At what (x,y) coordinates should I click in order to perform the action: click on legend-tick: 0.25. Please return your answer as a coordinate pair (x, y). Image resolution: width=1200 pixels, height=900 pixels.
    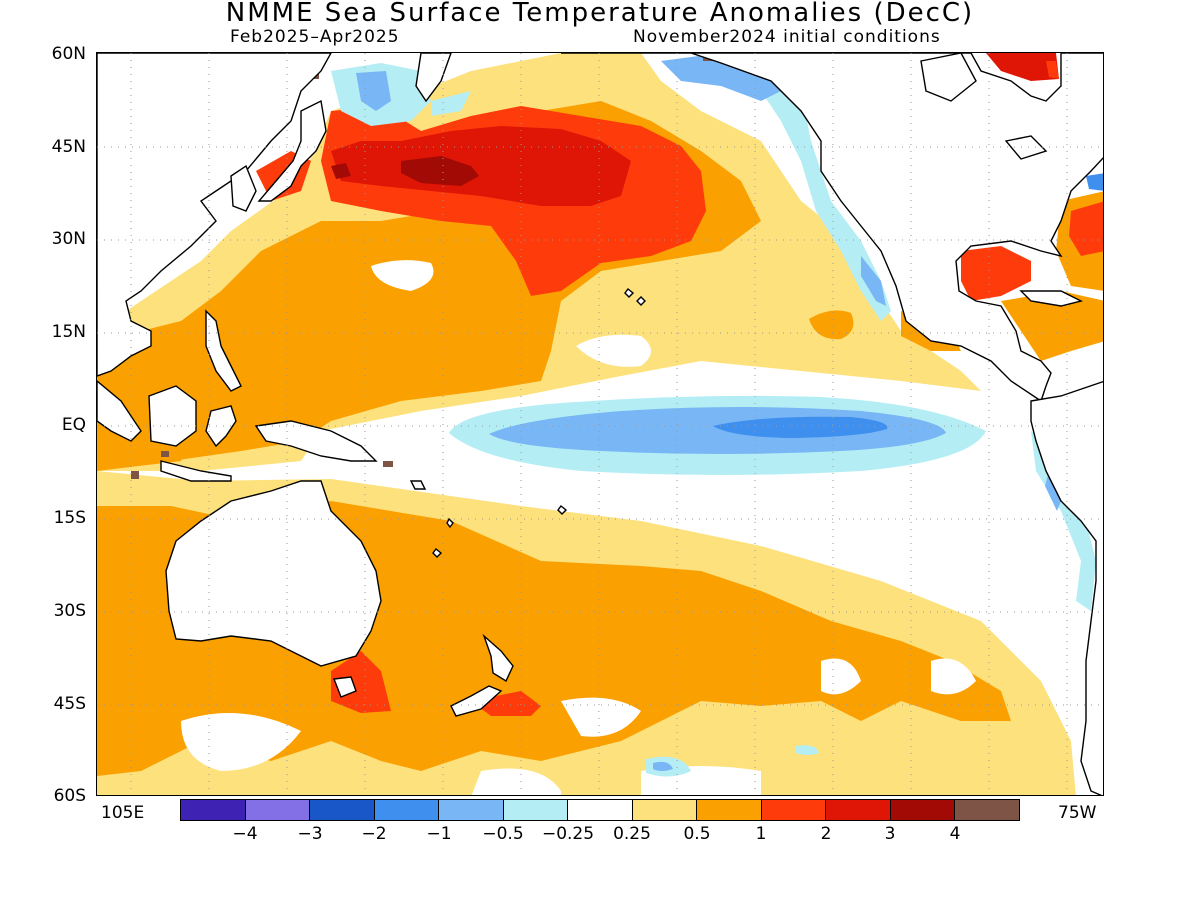
    Looking at the image, I should click on (632, 834).